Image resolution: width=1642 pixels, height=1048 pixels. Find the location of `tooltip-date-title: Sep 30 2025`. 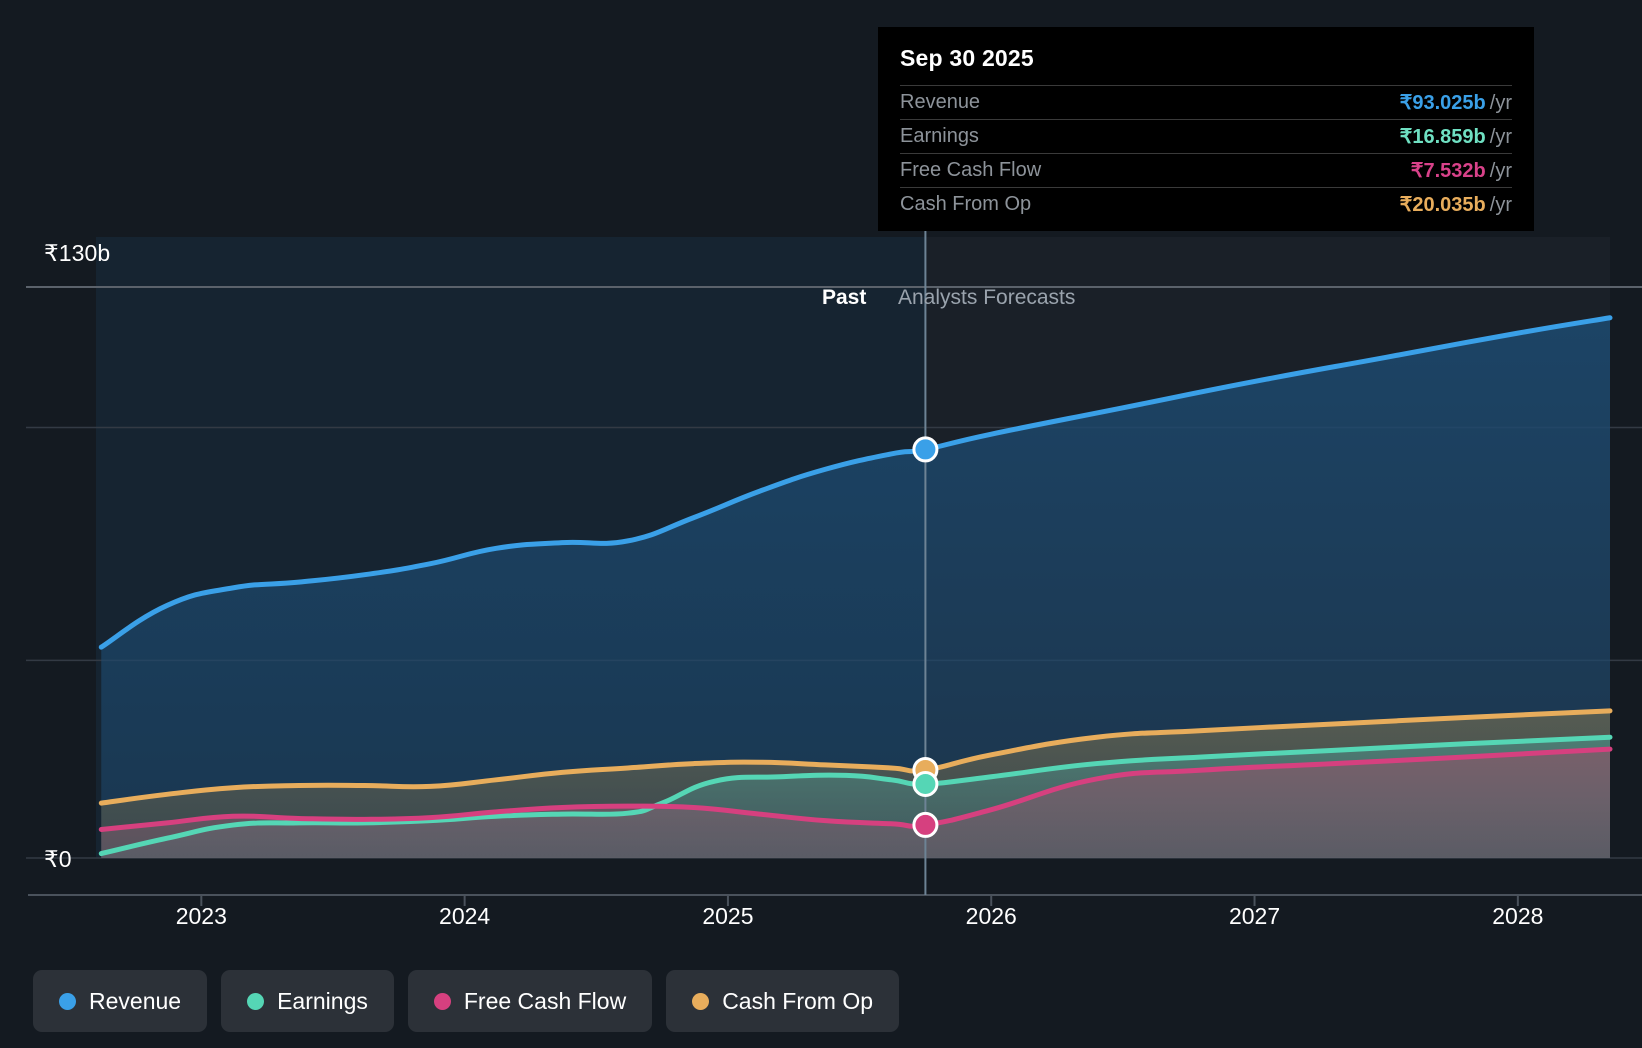

tooltip-date-title: Sep 30 2025 is located at coordinates (967, 58).